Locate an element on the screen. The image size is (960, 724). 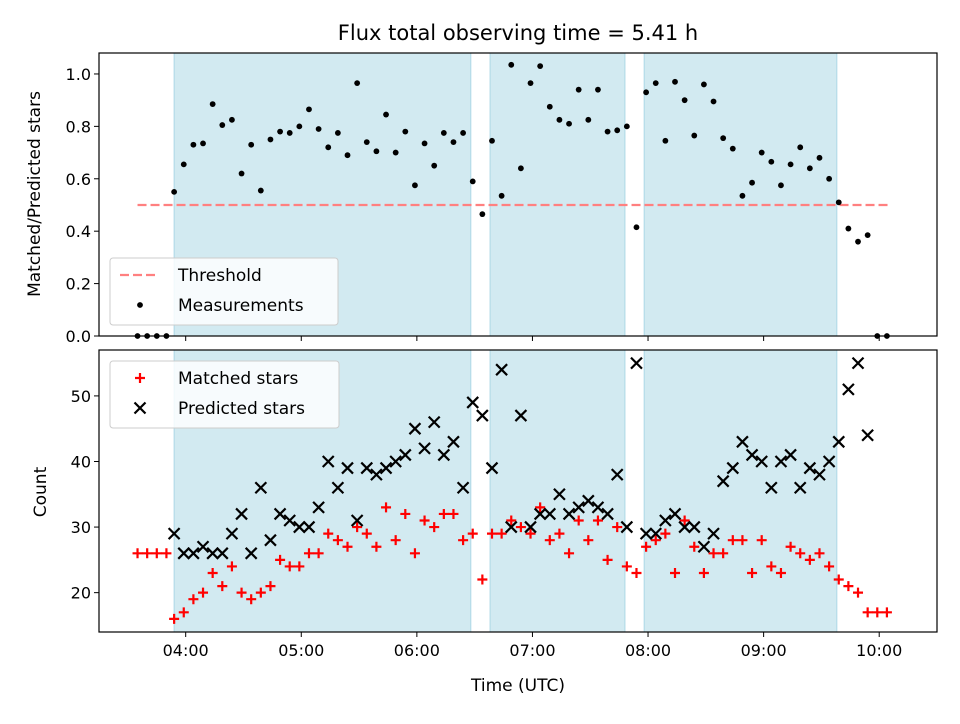
legend-label: Matched stars is located at coordinates (238, 379).